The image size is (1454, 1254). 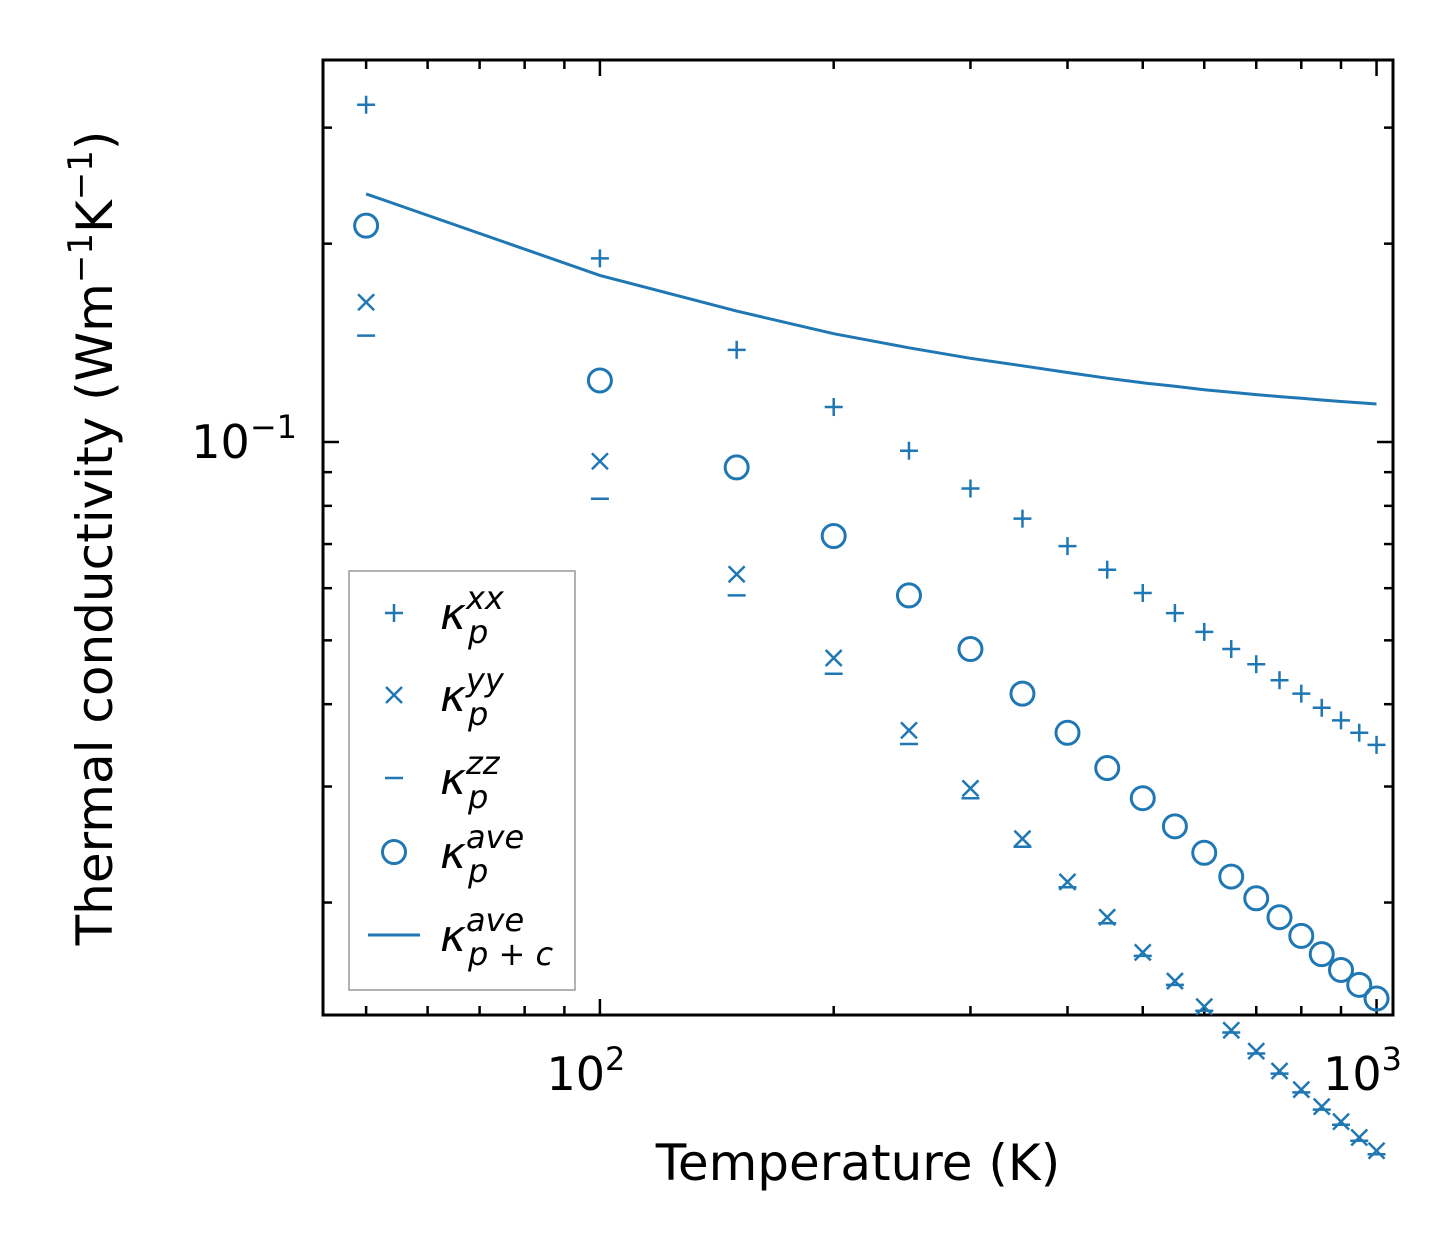 What do you see at coordinates (871, 299) in the screenshot?
I see `series-line` at bounding box center [871, 299].